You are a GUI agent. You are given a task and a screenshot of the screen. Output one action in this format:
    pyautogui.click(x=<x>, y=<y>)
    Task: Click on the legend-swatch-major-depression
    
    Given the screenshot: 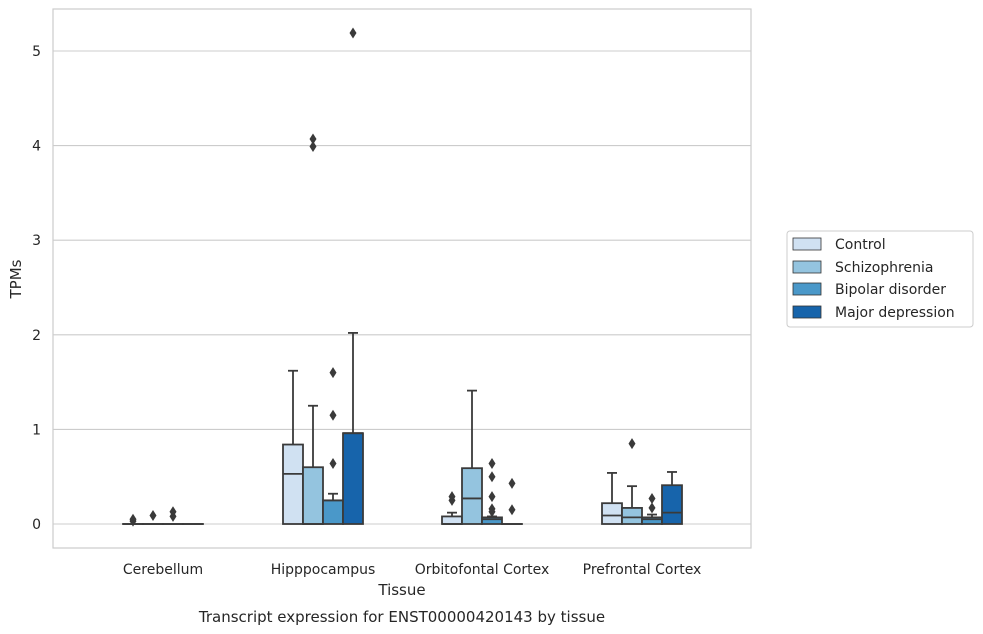 What is the action you would take?
    pyautogui.click(x=807, y=312)
    